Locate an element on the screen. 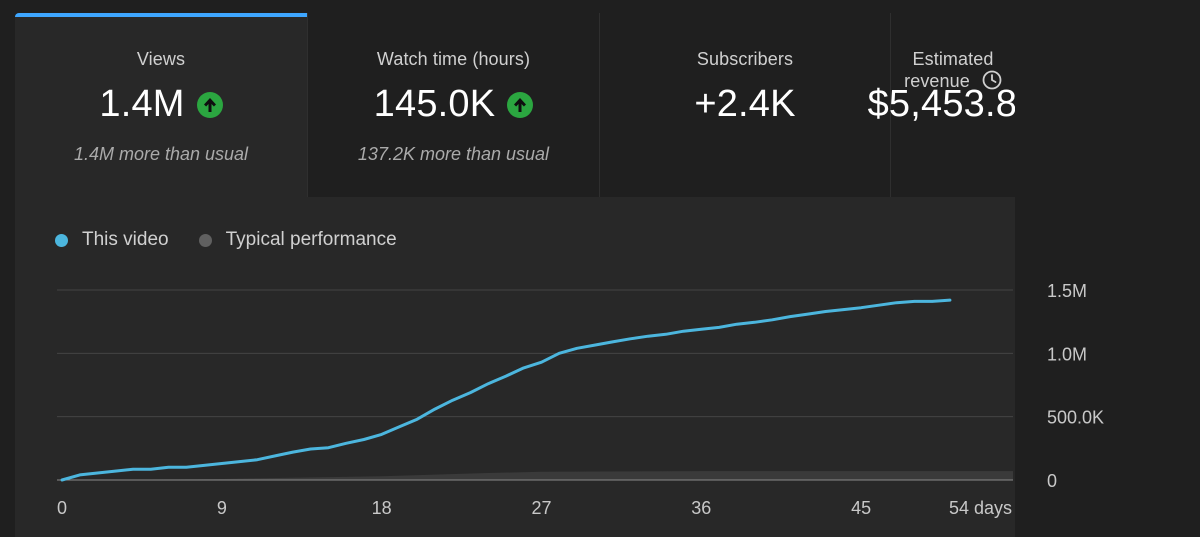  tab-views-label: Views is located at coordinates (161, 59).